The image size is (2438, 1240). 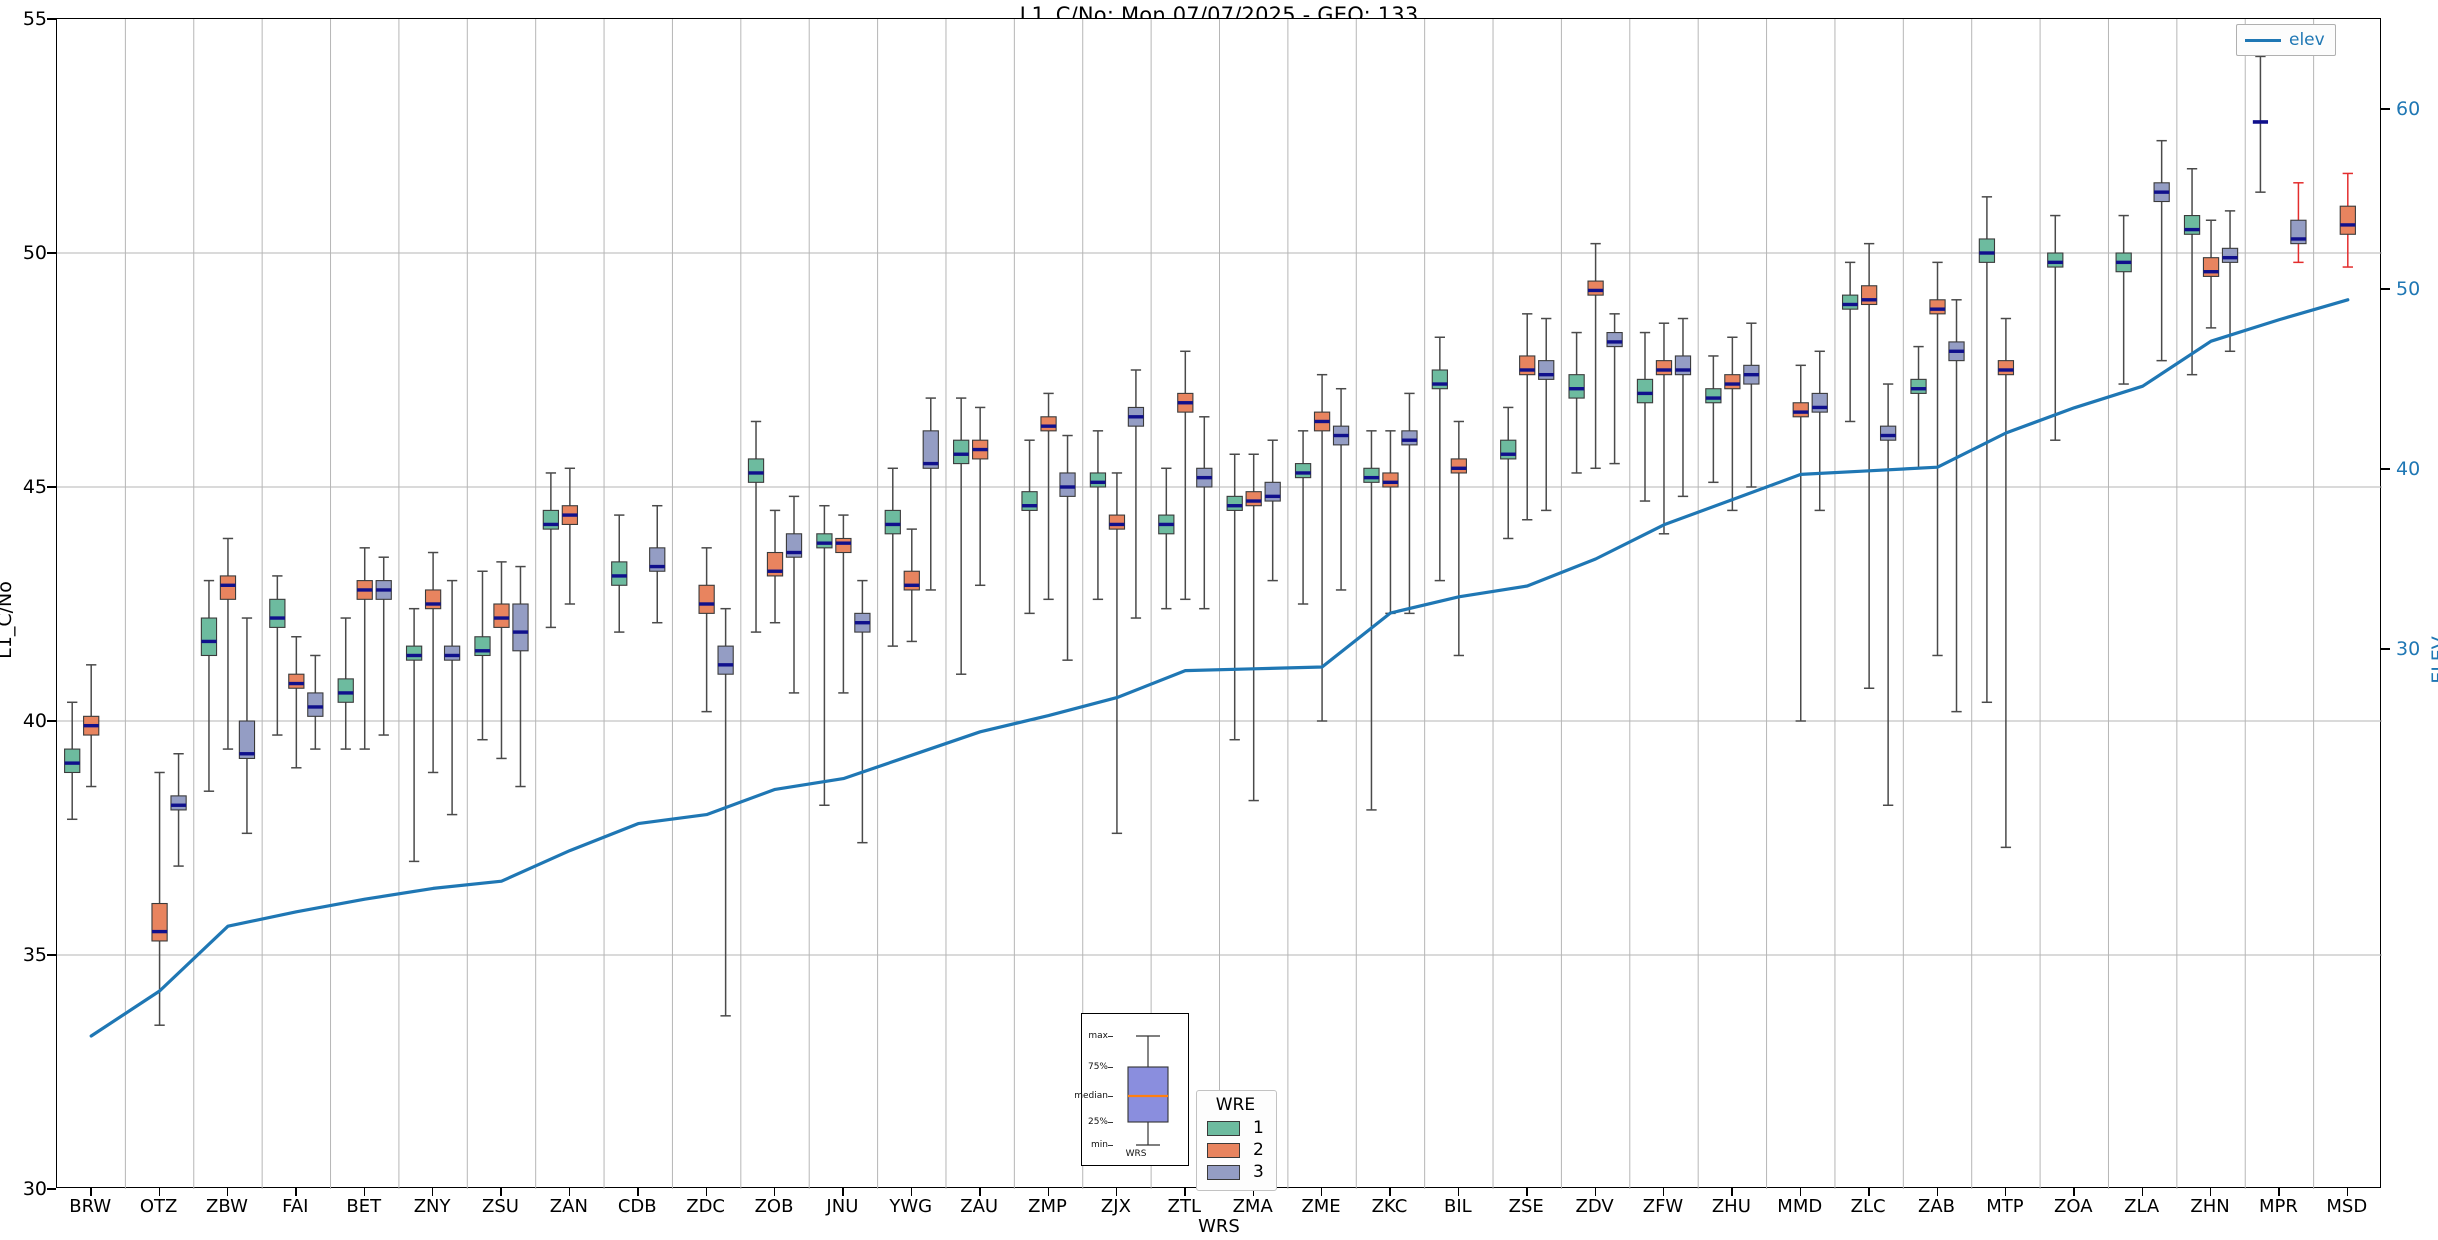 I want to click on x-axis-tick-label: CDB, so click(x=637, y=1206).